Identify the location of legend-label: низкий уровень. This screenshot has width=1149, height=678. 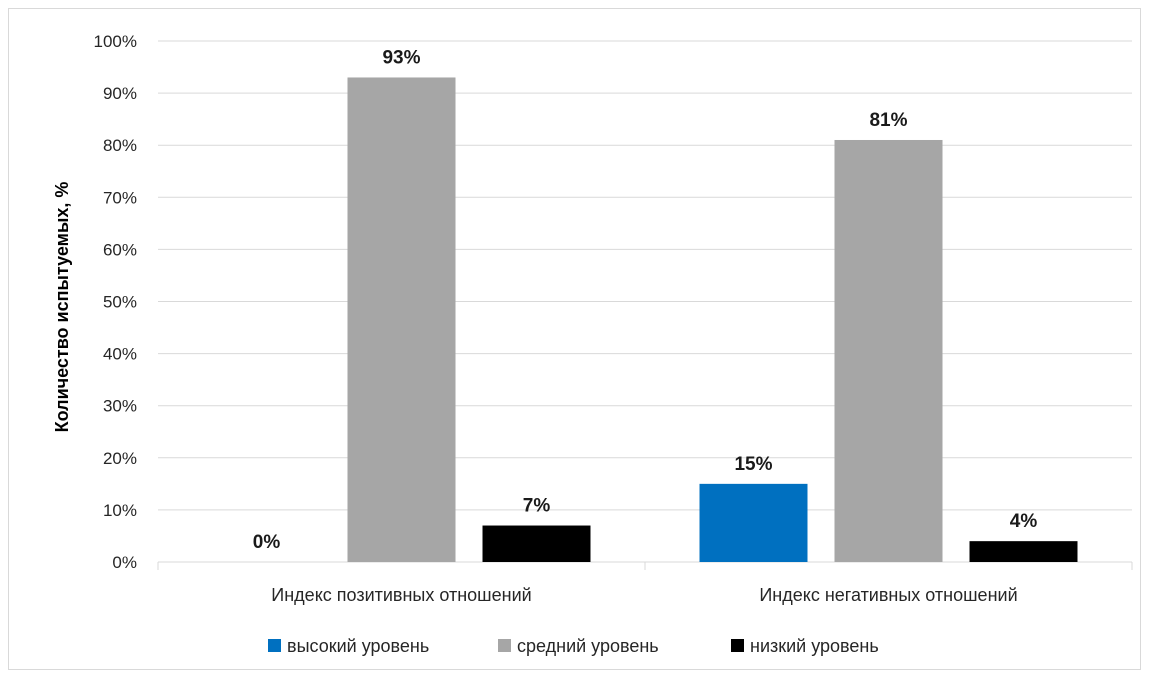
(814, 646).